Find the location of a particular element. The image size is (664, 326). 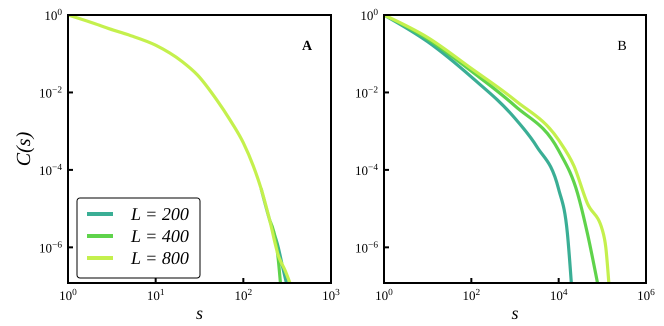

x-tick-label: 10$^{6}$ is located at coordinates (646, 295).